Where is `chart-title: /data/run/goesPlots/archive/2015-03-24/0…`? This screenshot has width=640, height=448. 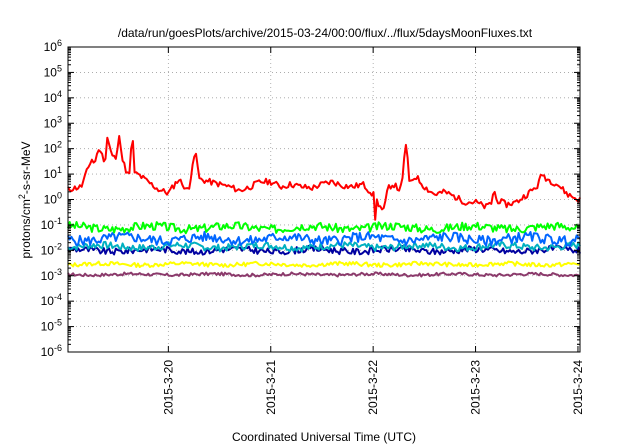
chart-title: /data/run/goesPlots/archive/2015-03-24/0… is located at coordinates (325, 33).